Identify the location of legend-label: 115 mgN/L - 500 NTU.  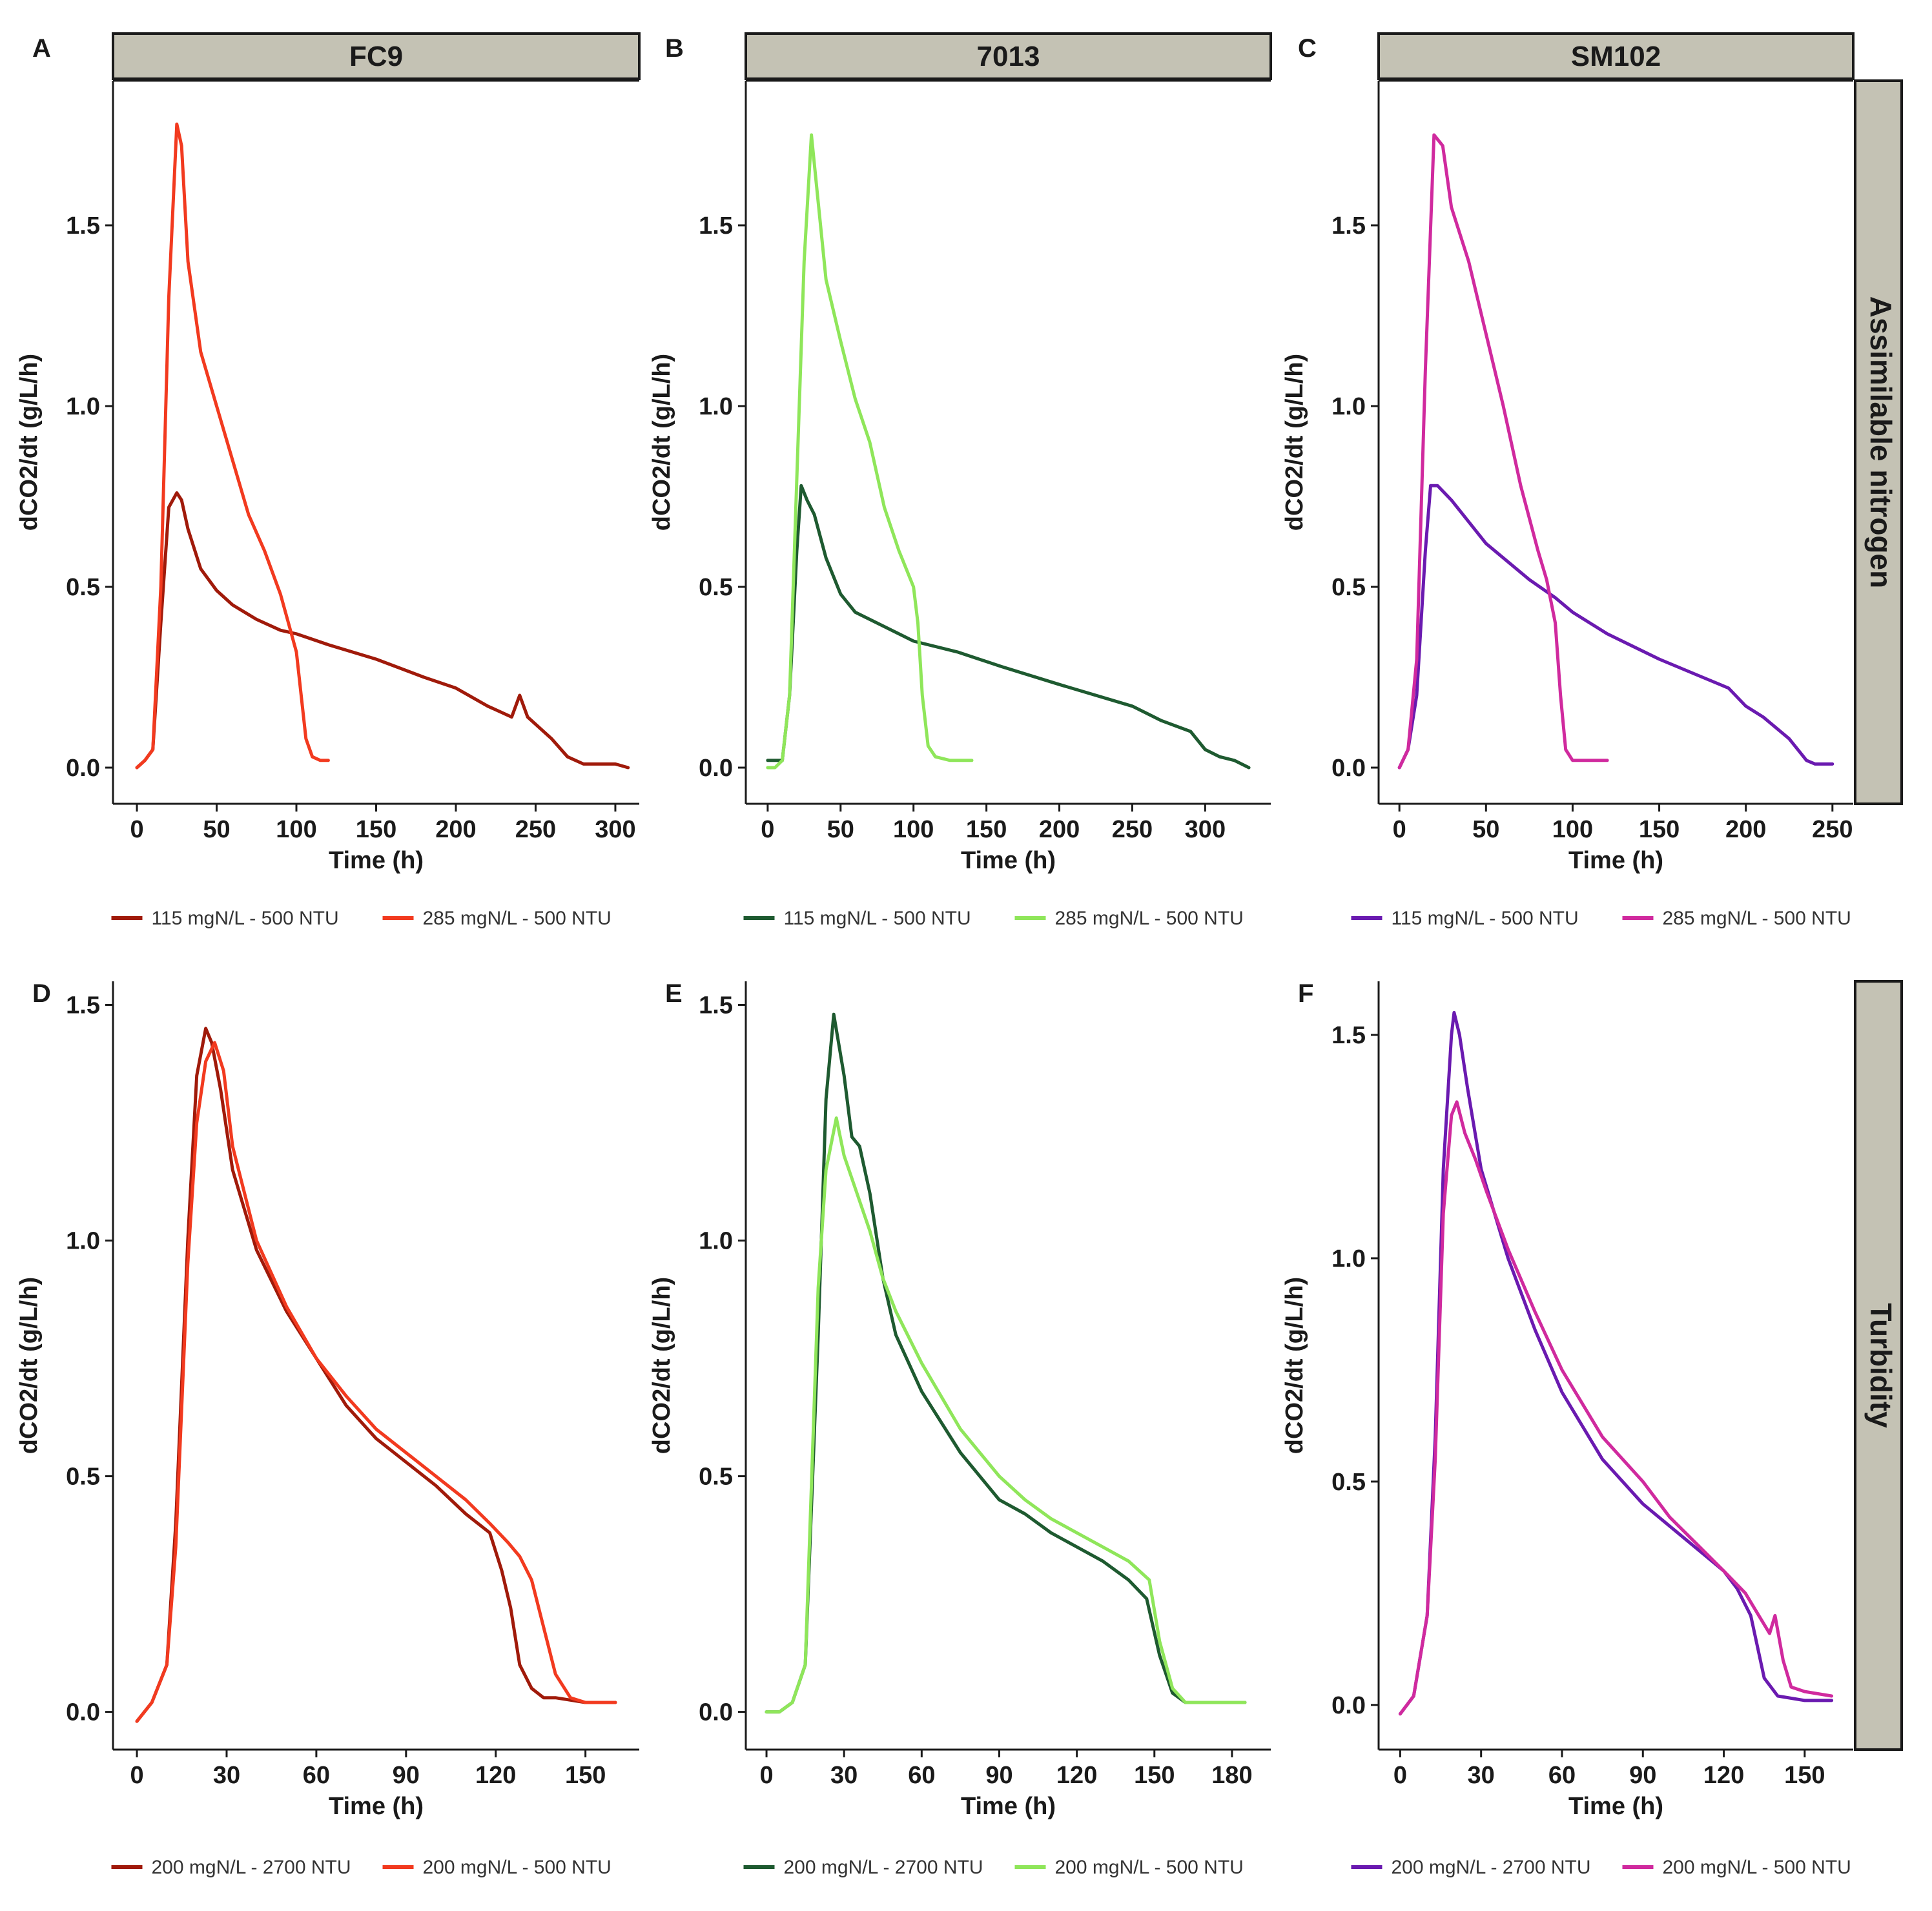
(245, 918).